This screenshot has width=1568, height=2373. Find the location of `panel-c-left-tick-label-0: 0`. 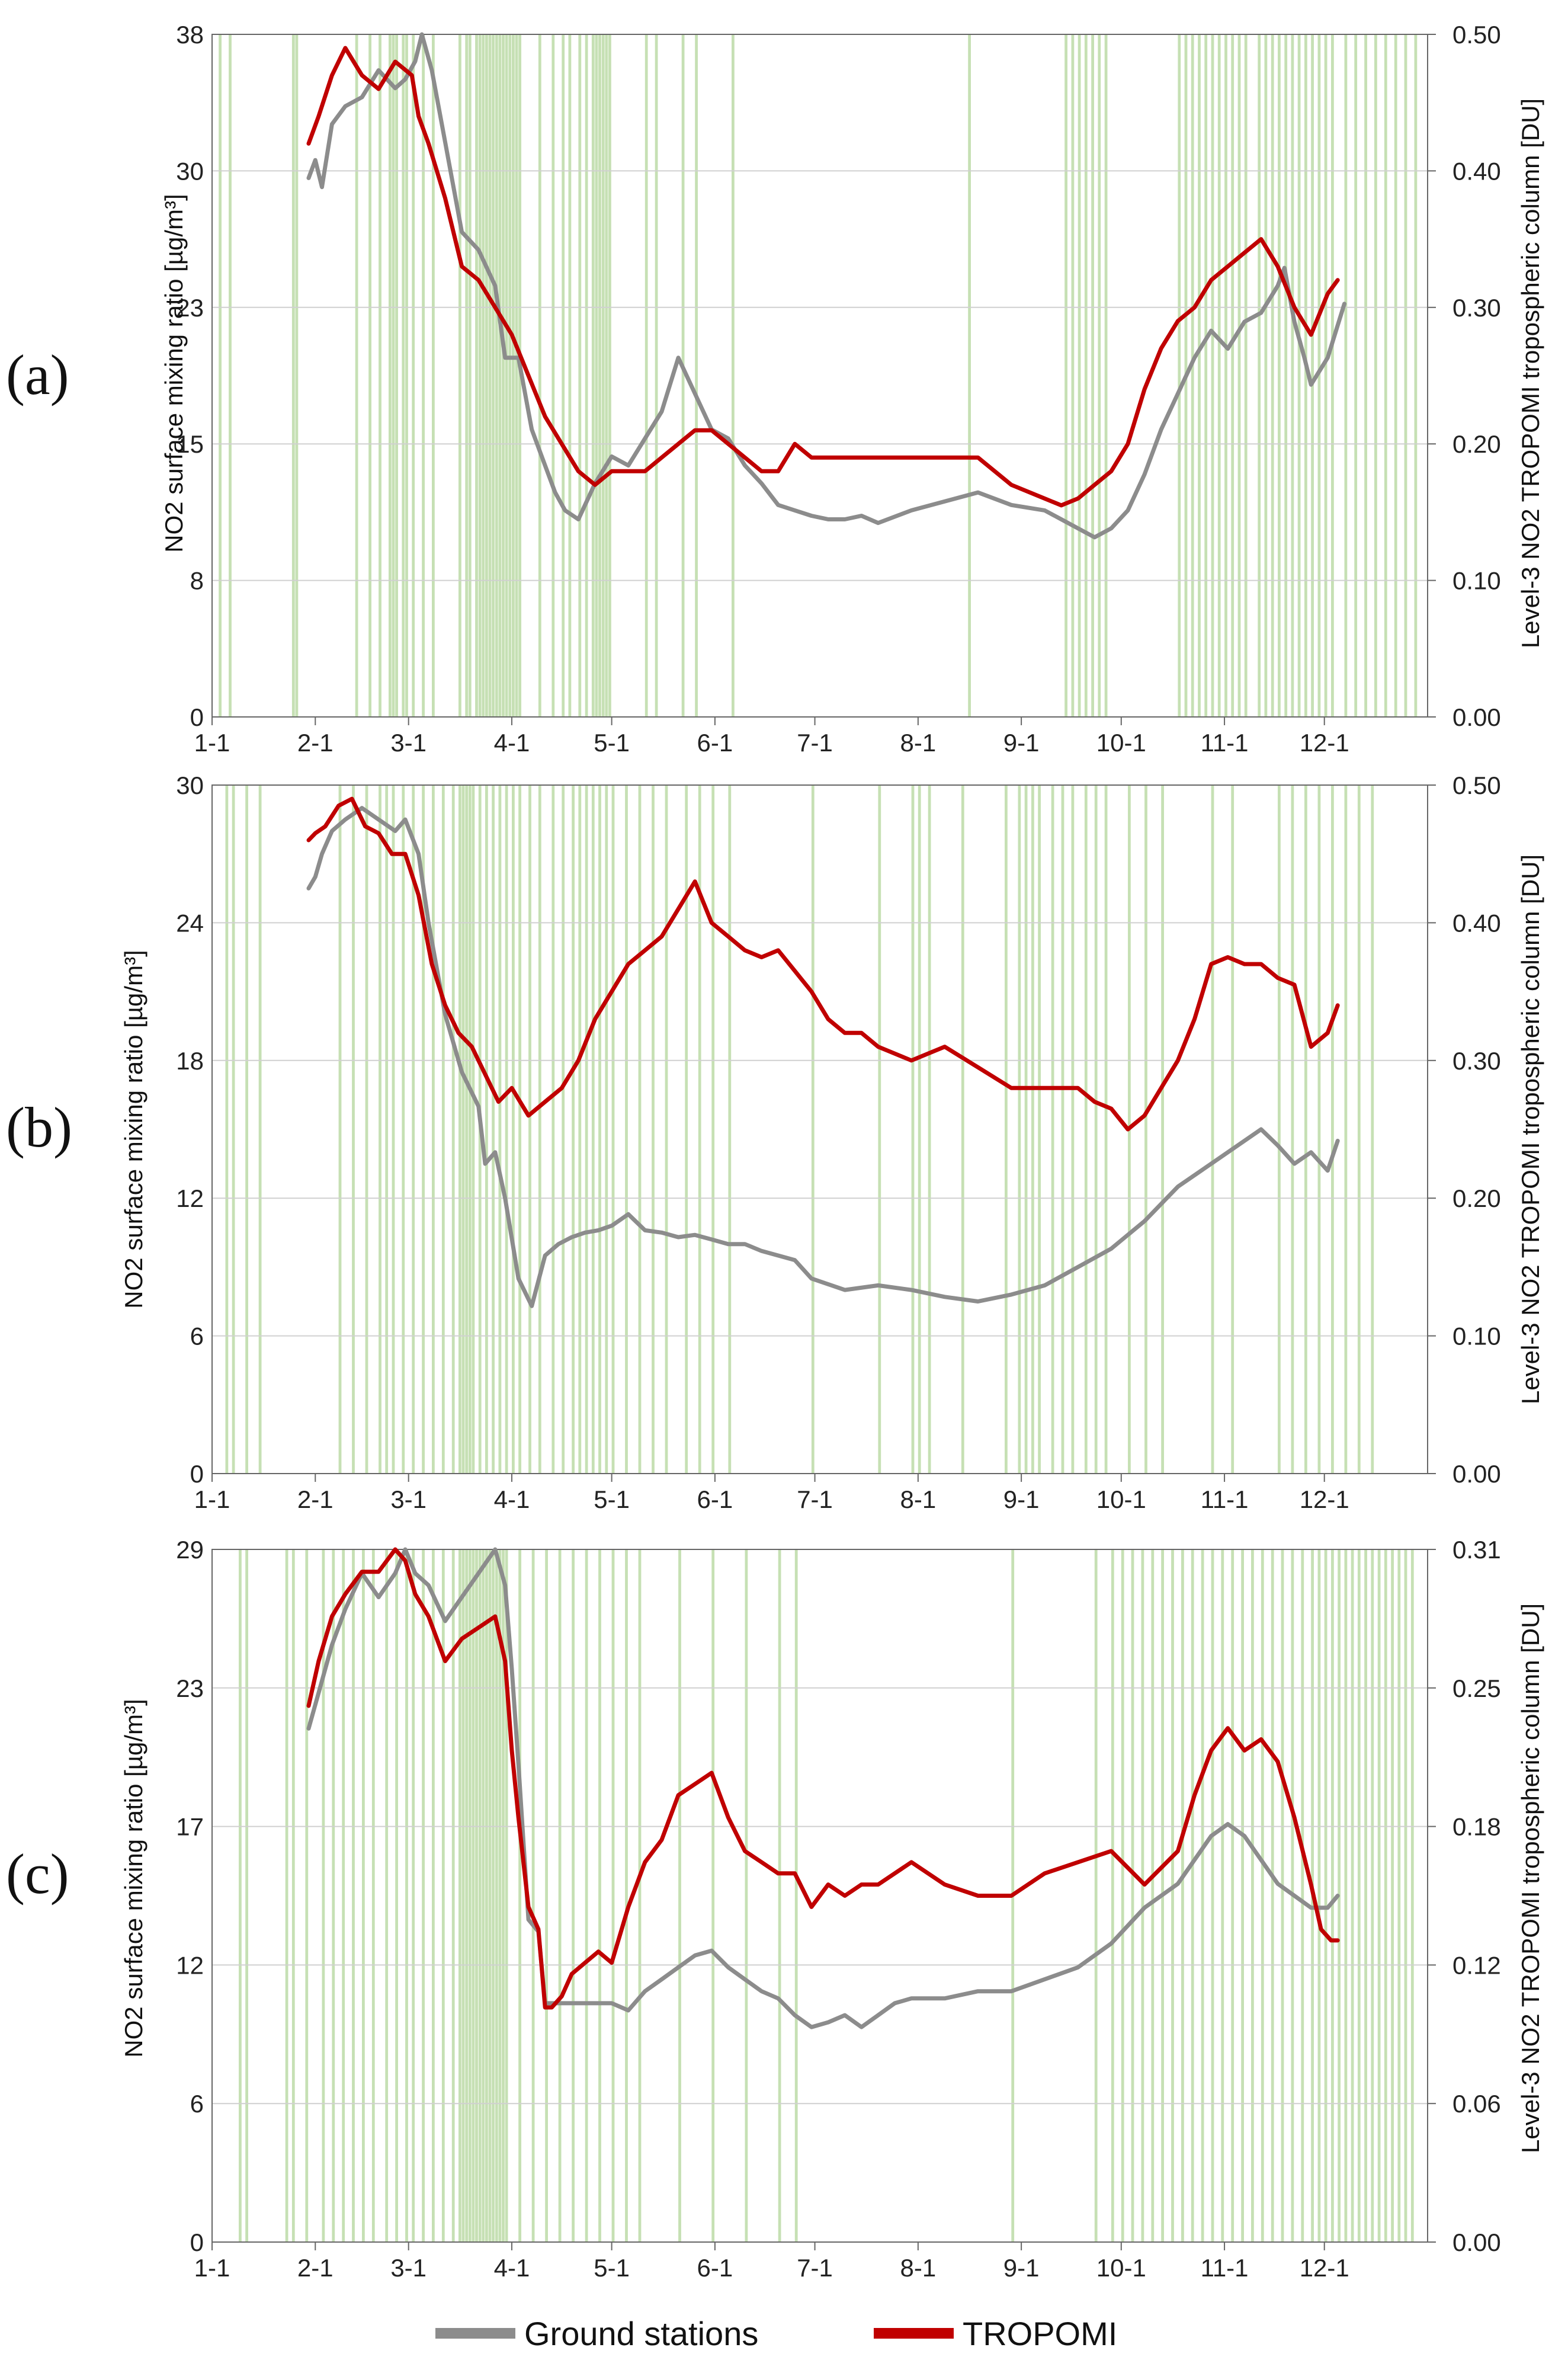

panel-c-left-tick-label-0: 0 is located at coordinates (197, 2242).